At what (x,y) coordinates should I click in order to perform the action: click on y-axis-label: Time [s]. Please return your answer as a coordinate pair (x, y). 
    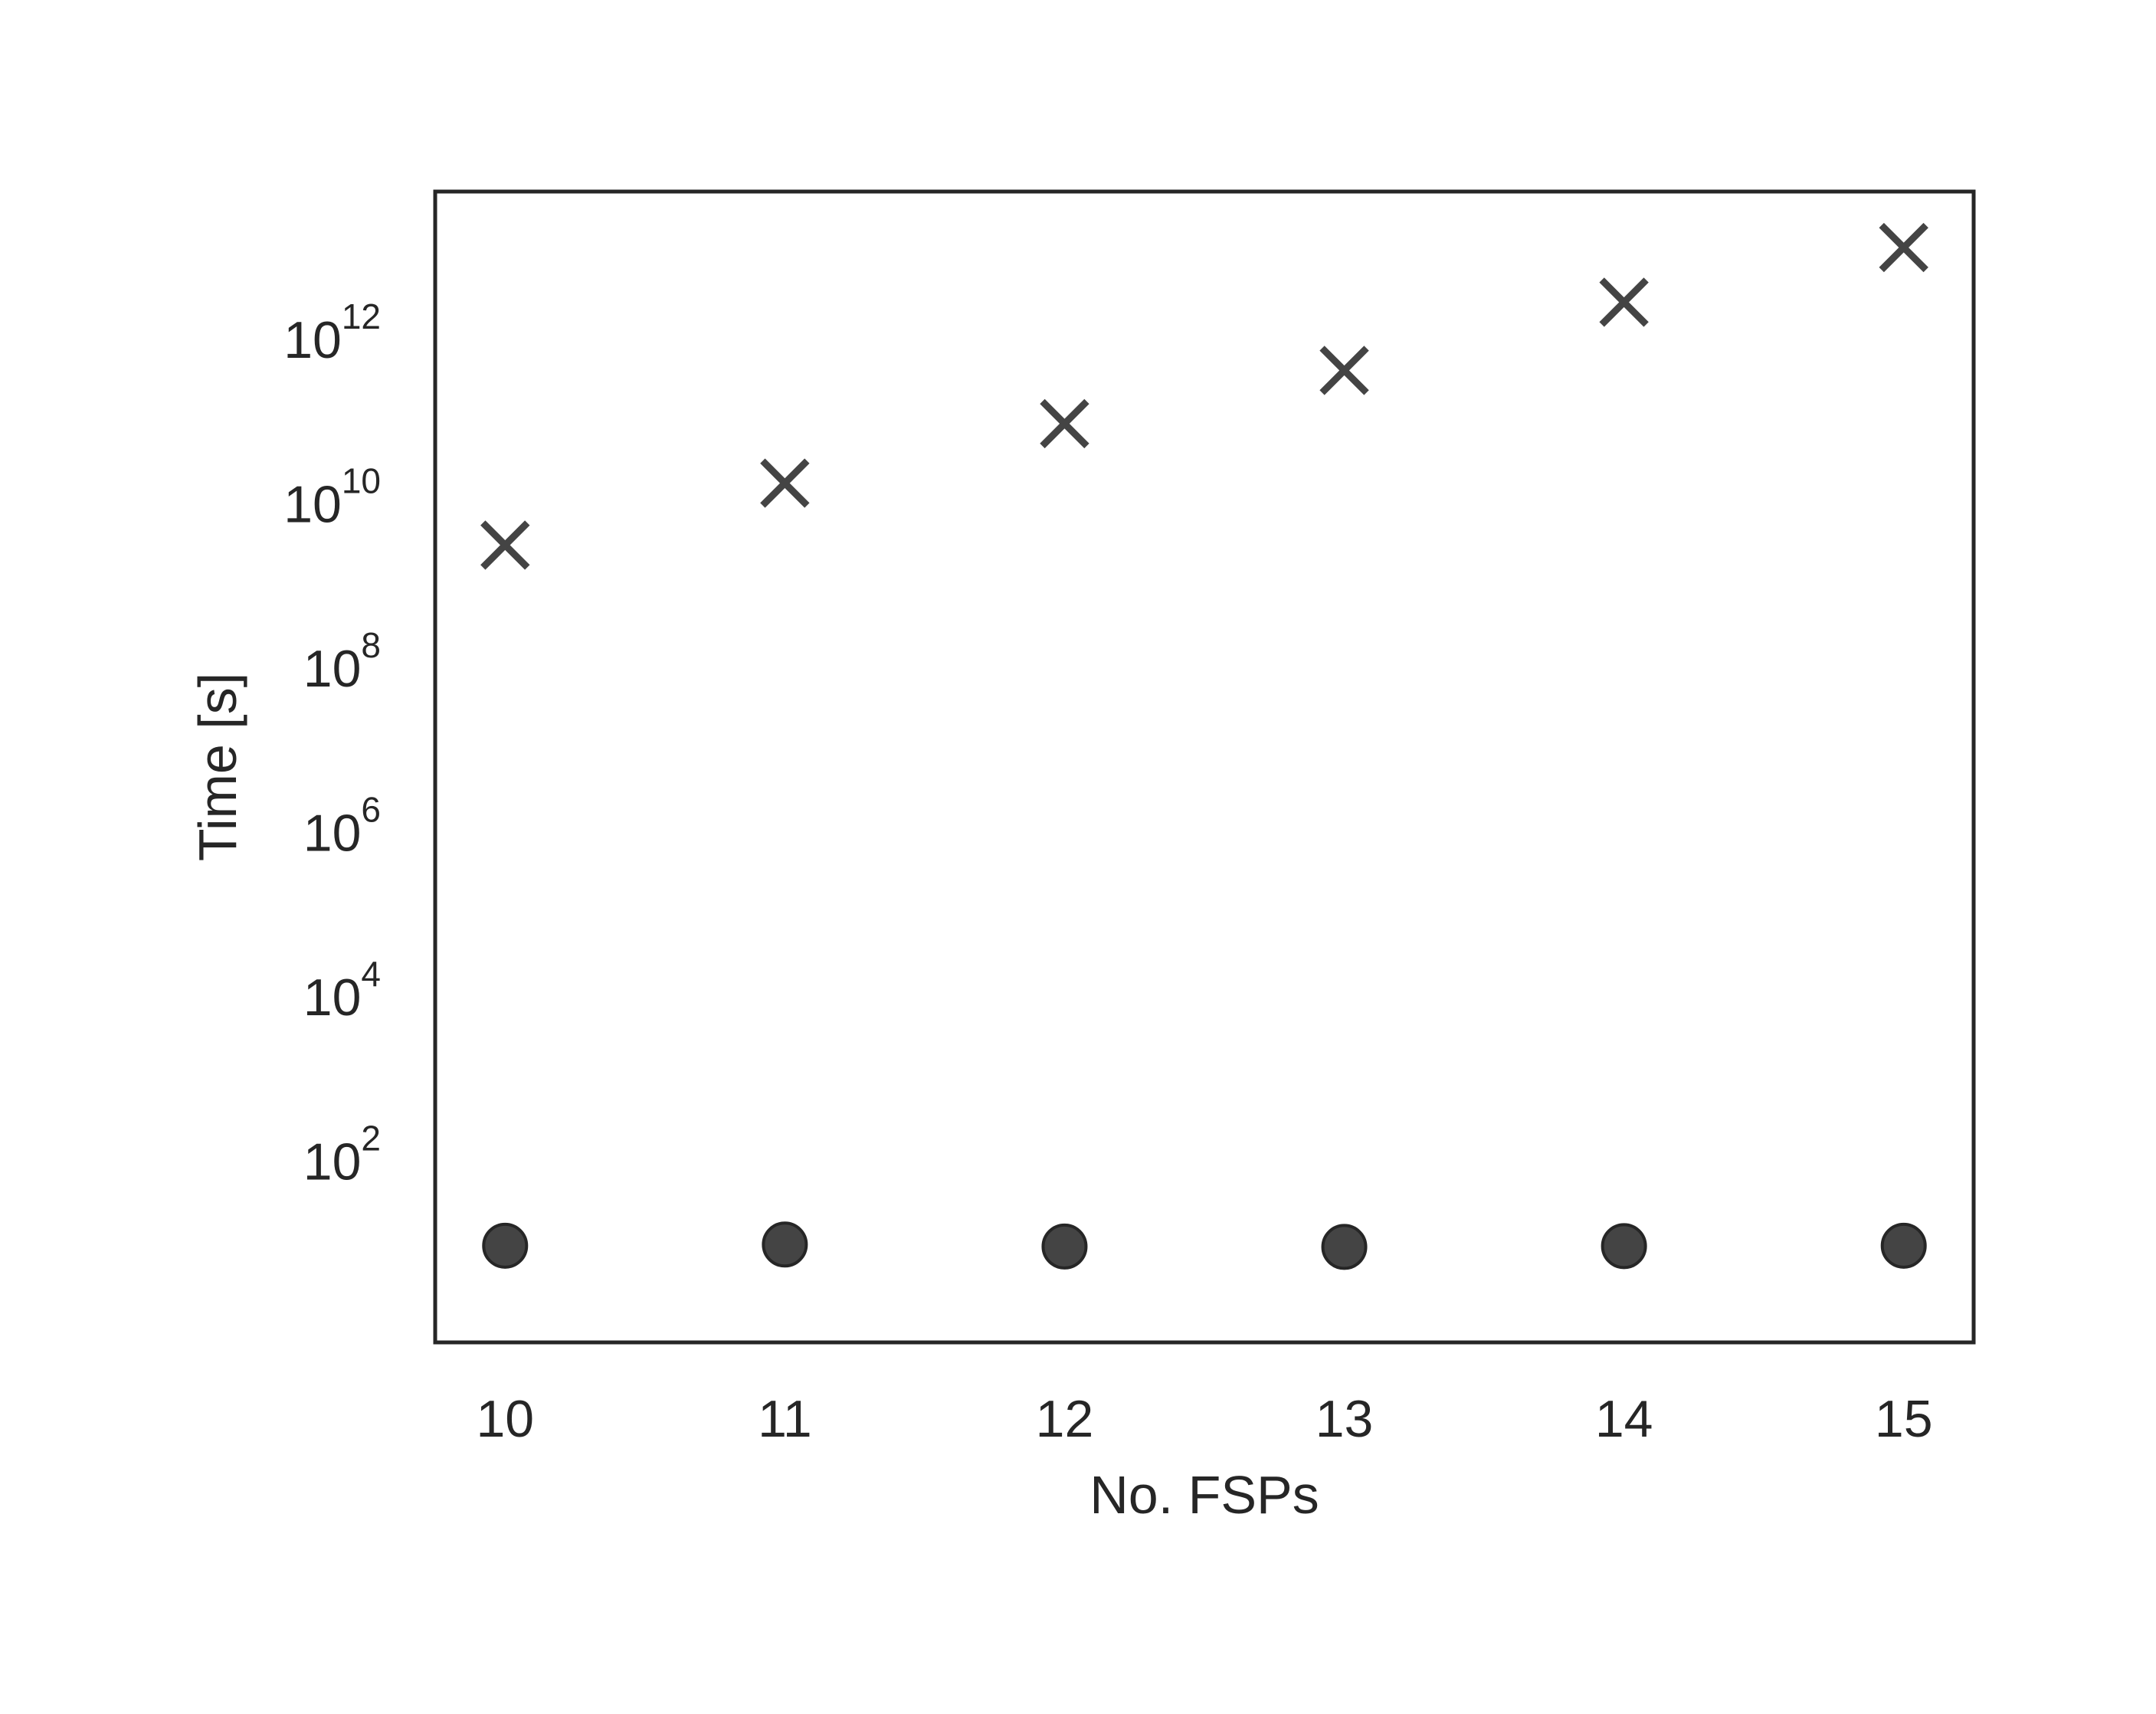
    Looking at the image, I should click on (217, 767).